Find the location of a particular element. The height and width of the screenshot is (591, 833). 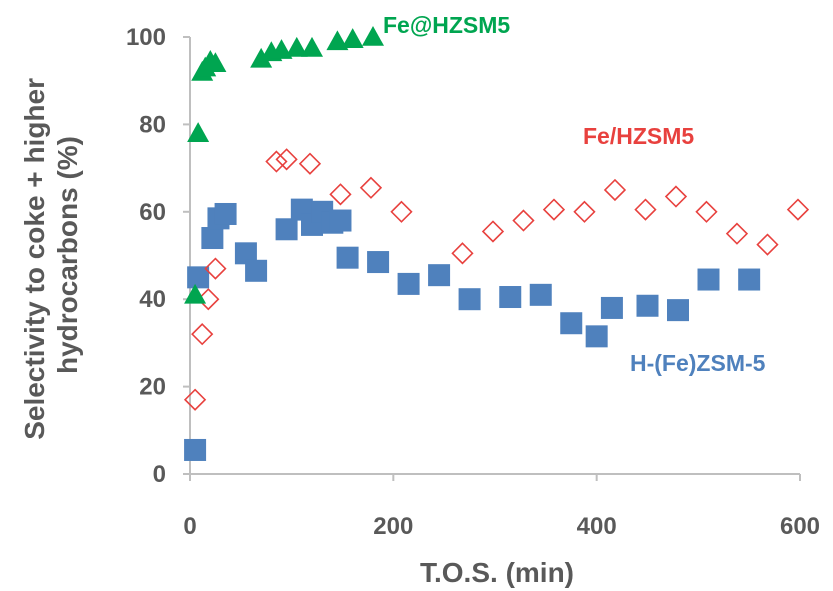

x-tick-label: 0 is located at coordinates (189, 526).